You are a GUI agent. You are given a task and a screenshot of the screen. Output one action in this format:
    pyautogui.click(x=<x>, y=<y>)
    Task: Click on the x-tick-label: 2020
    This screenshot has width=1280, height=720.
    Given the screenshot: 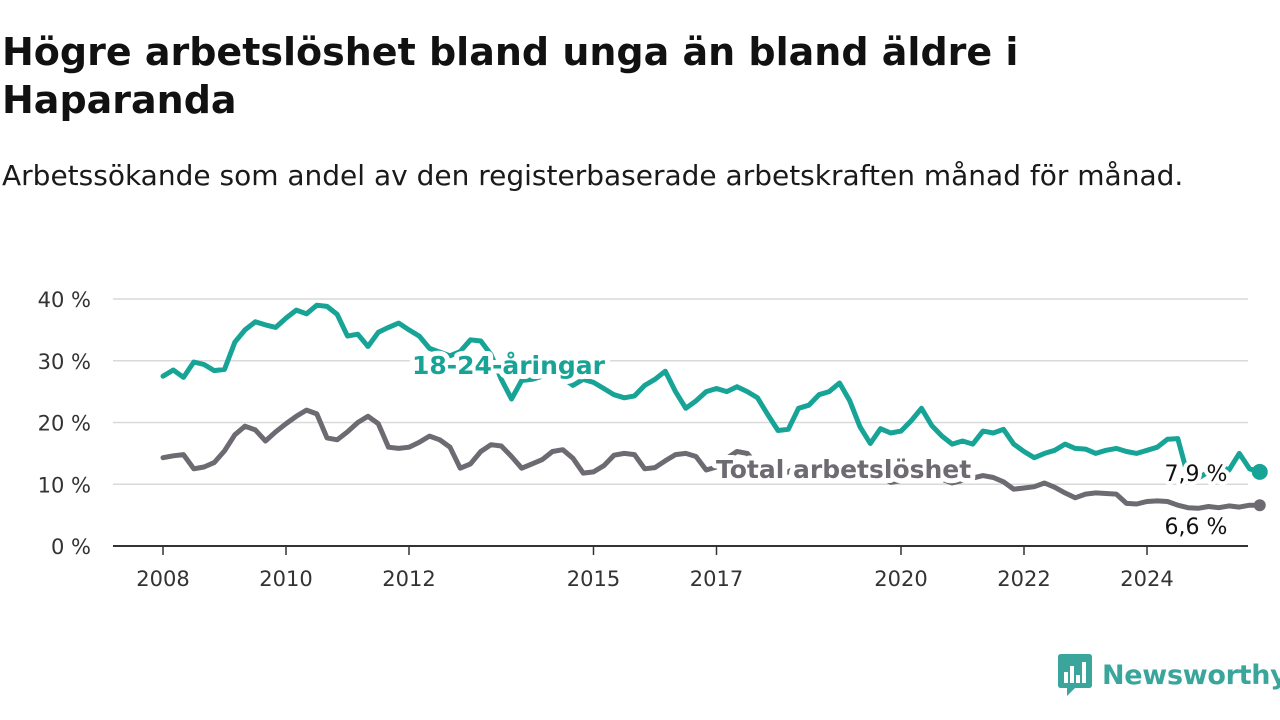 What is the action you would take?
    pyautogui.click(x=900, y=579)
    